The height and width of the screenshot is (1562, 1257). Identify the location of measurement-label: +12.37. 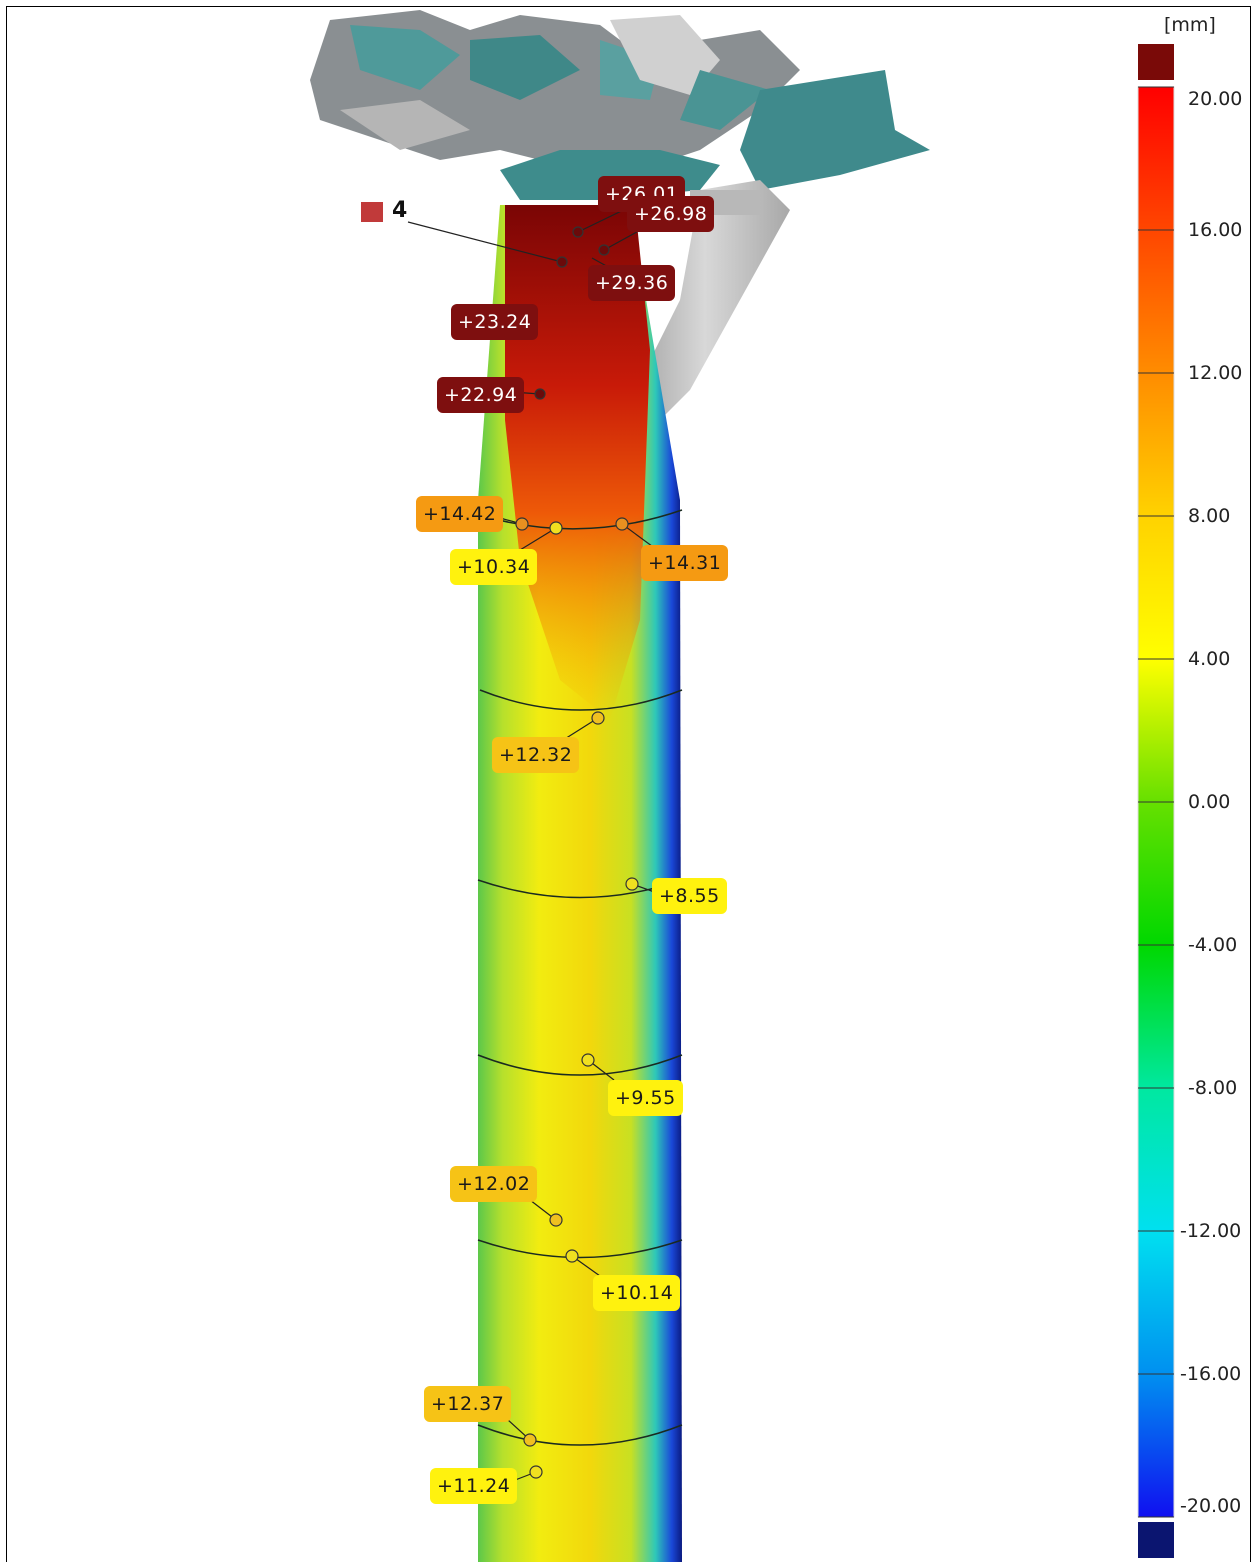
(468, 1404).